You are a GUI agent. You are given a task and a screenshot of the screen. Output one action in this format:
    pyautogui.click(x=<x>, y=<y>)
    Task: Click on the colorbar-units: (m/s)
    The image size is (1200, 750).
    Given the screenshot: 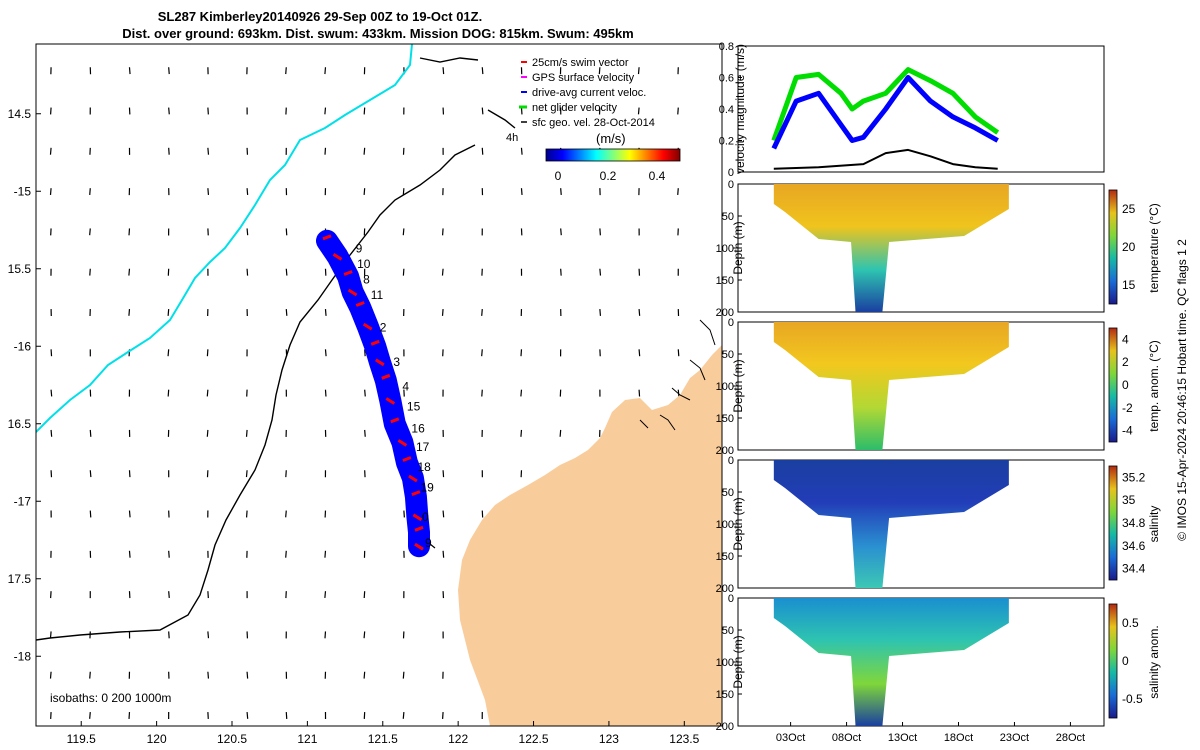 What is the action you would take?
    pyautogui.click(x=611, y=138)
    